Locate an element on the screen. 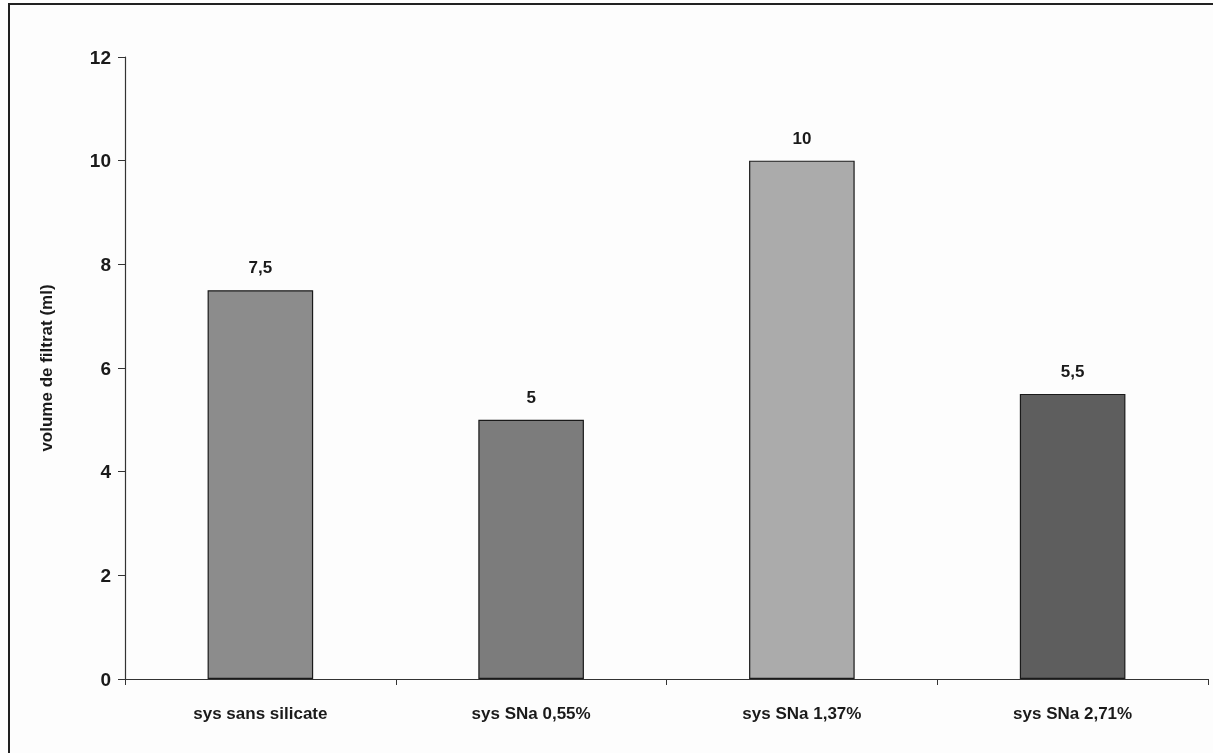  y-tick-label: 0 is located at coordinates (105, 679).